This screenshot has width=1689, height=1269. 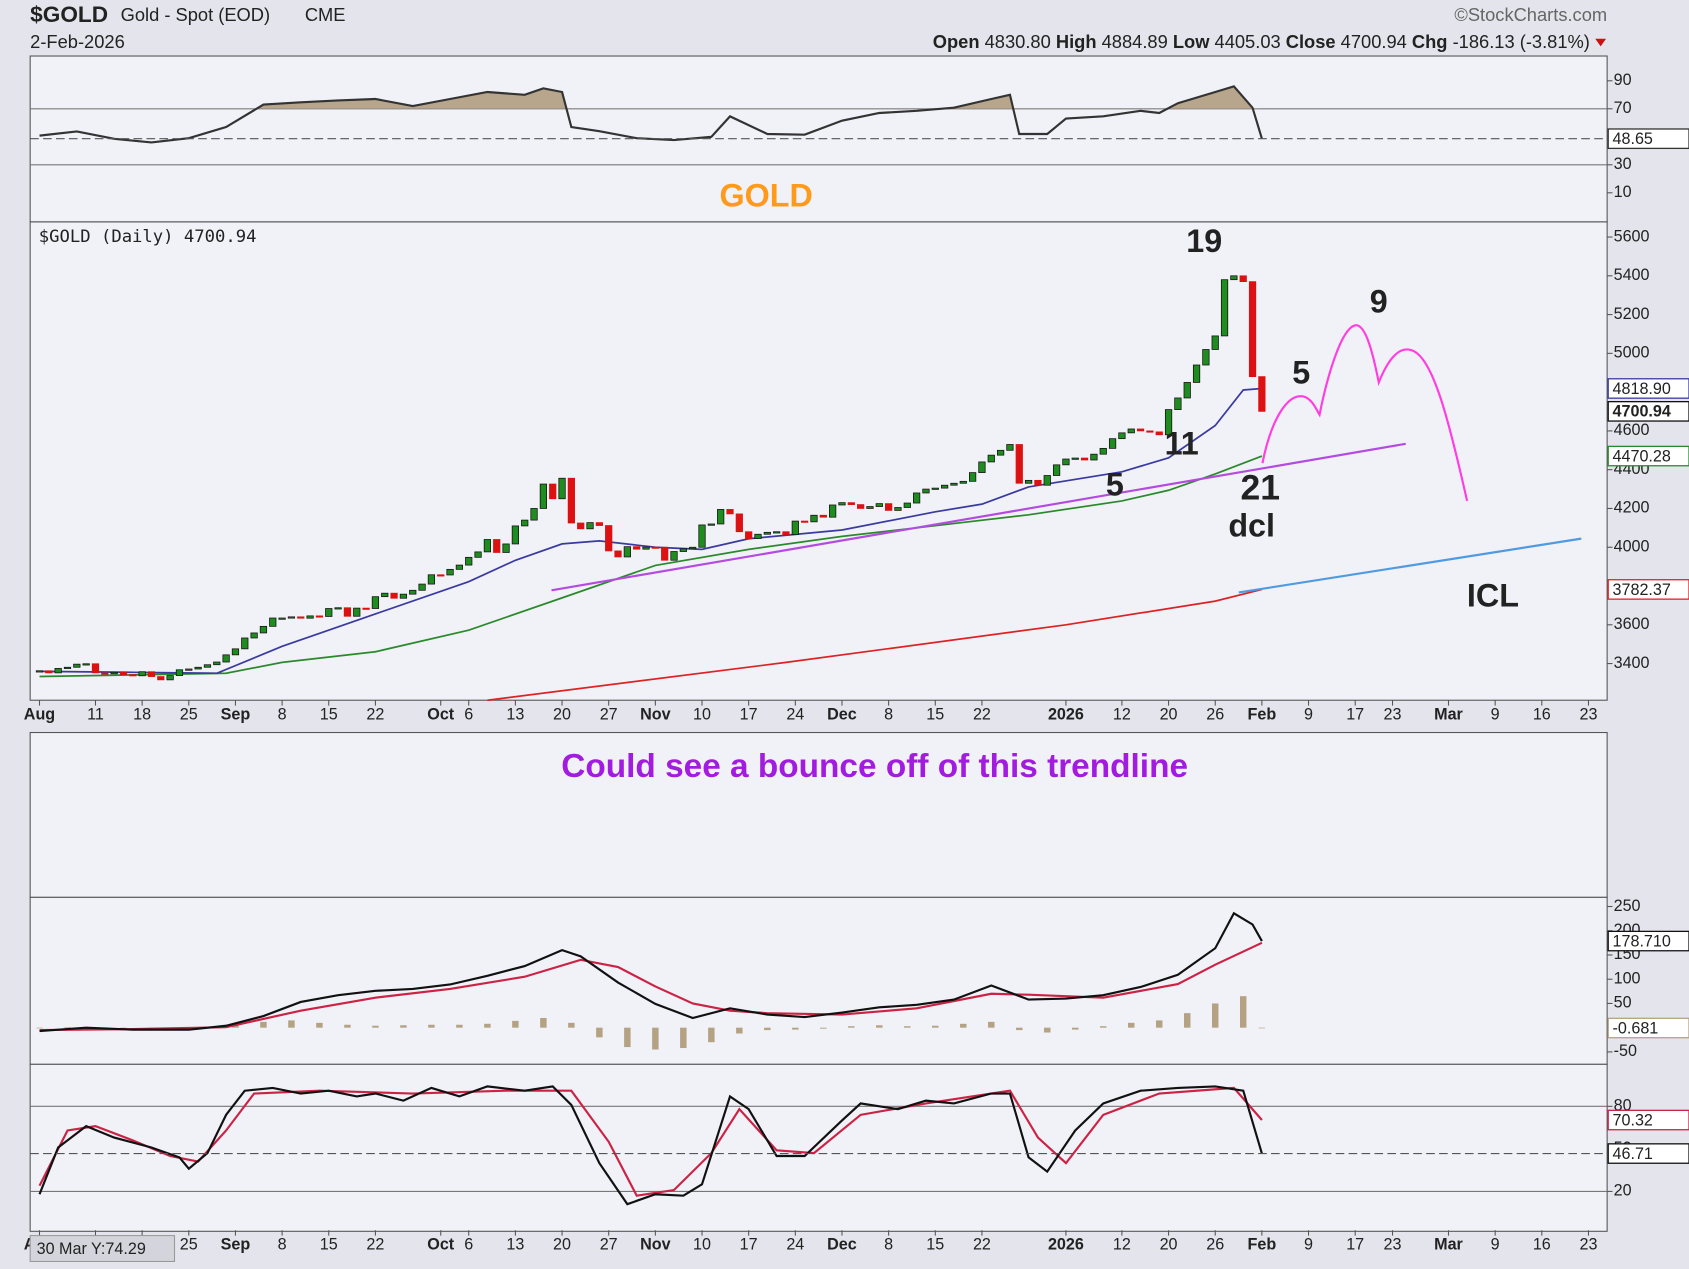 What do you see at coordinates (1215, 715) in the screenshot?
I see `x-tick-label: 26` at bounding box center [1215, 715].